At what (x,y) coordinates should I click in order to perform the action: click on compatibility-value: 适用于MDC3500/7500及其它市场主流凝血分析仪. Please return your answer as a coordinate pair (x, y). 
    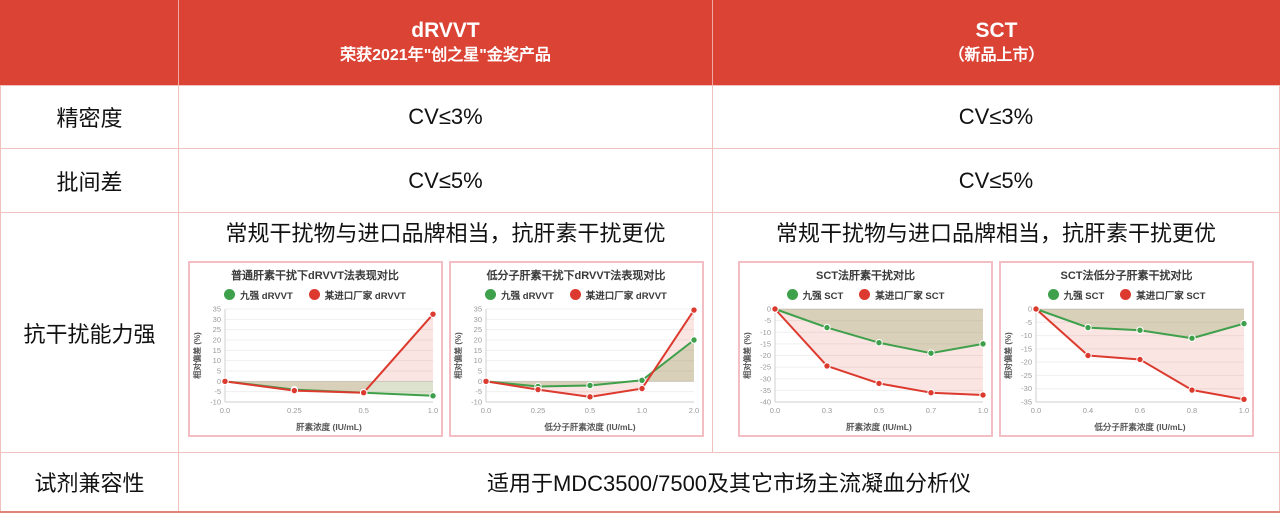
    Looking at the image, I should click on (729, 481).